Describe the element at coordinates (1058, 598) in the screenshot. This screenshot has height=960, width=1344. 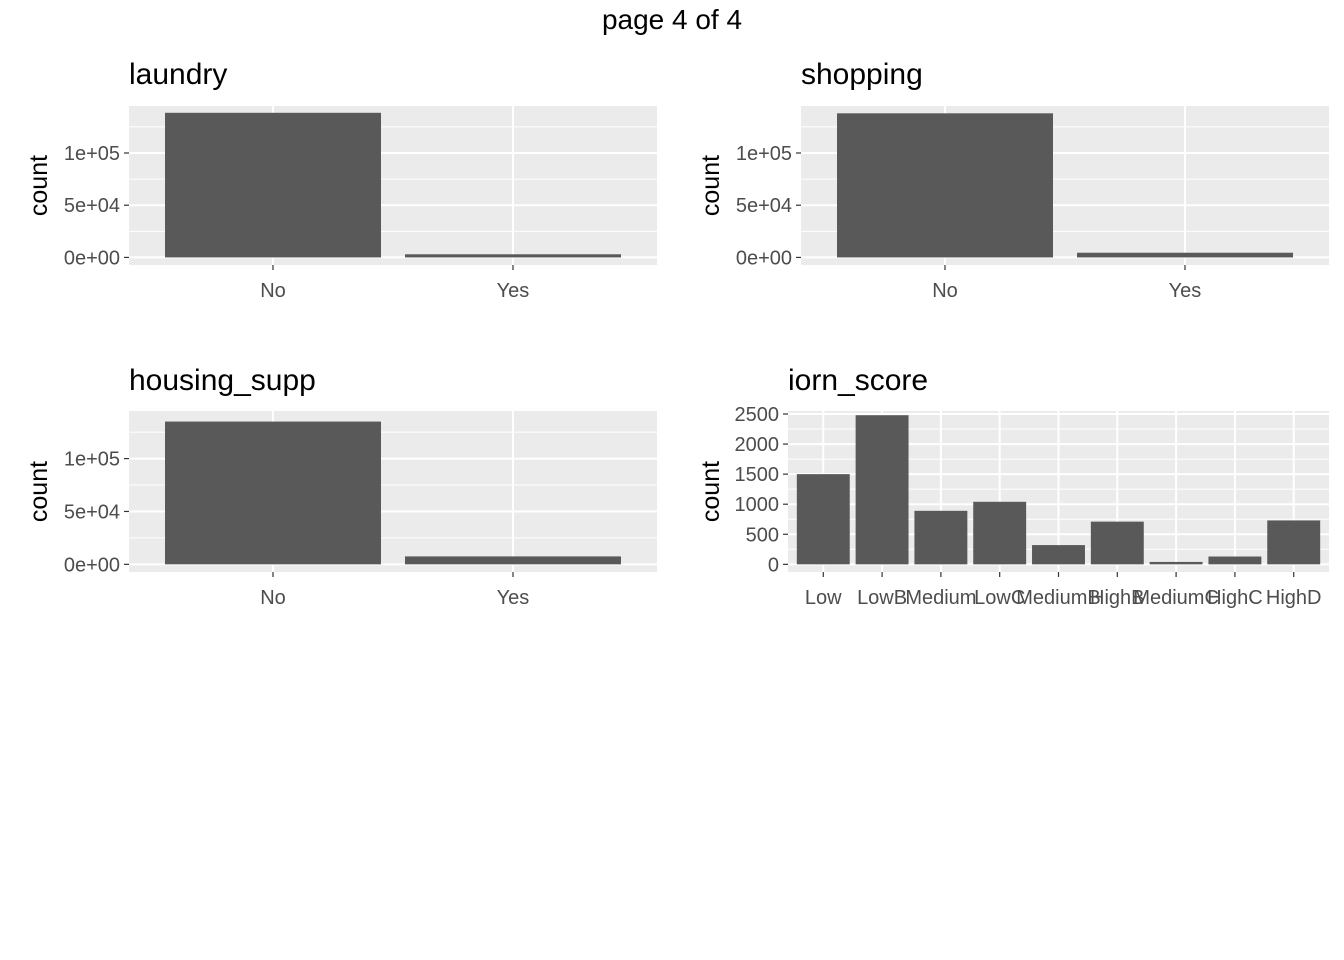
I see `x-tick-label: MediumB` at that location.